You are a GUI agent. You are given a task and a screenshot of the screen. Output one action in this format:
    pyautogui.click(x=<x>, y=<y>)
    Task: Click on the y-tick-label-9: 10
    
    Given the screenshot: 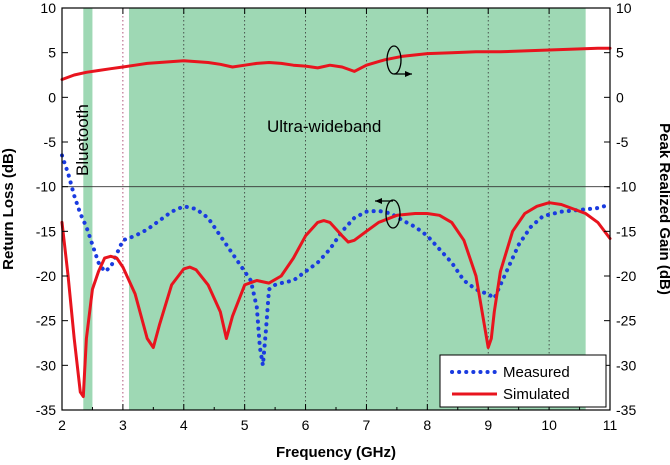 What is the action you would take?
    pyautogui.click(x=48, y=8)
    